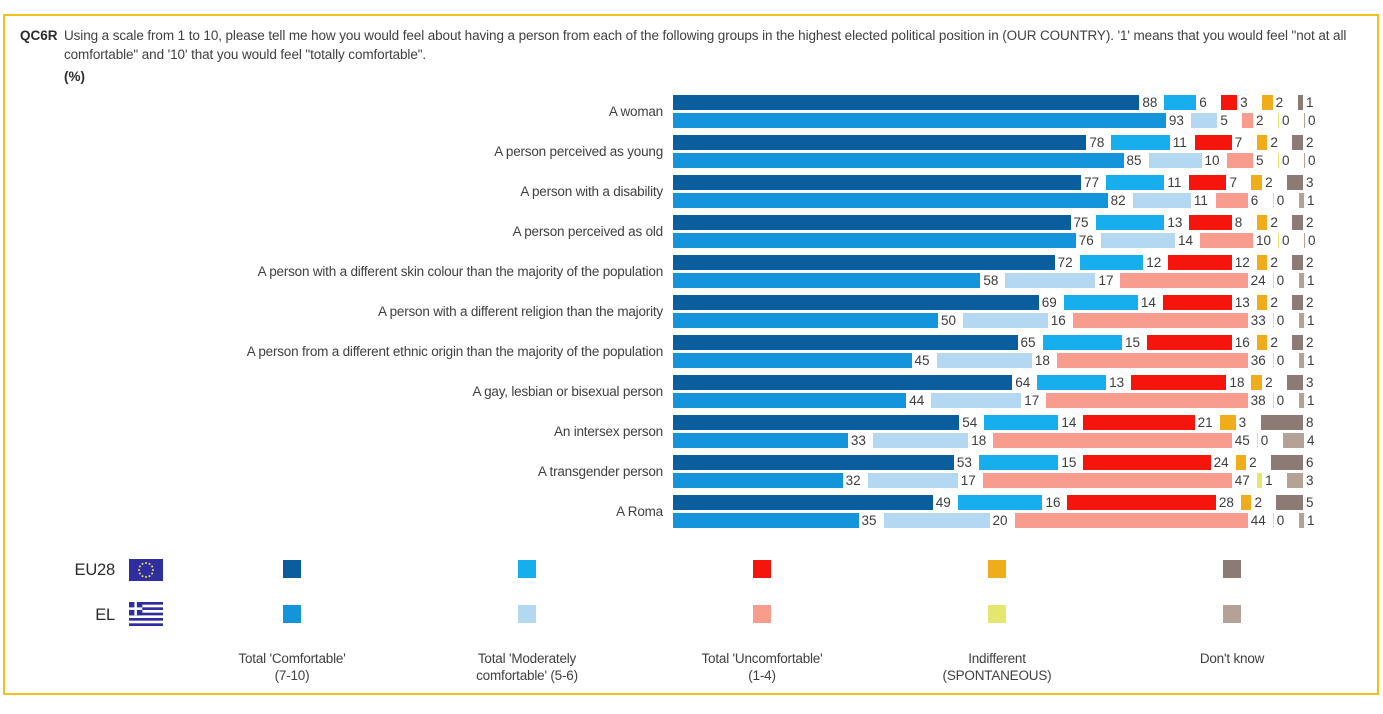  I want to click on category-row: A person perceived as old 75 13 8 2 2 76 14 10 0 0, so click(691, 231).